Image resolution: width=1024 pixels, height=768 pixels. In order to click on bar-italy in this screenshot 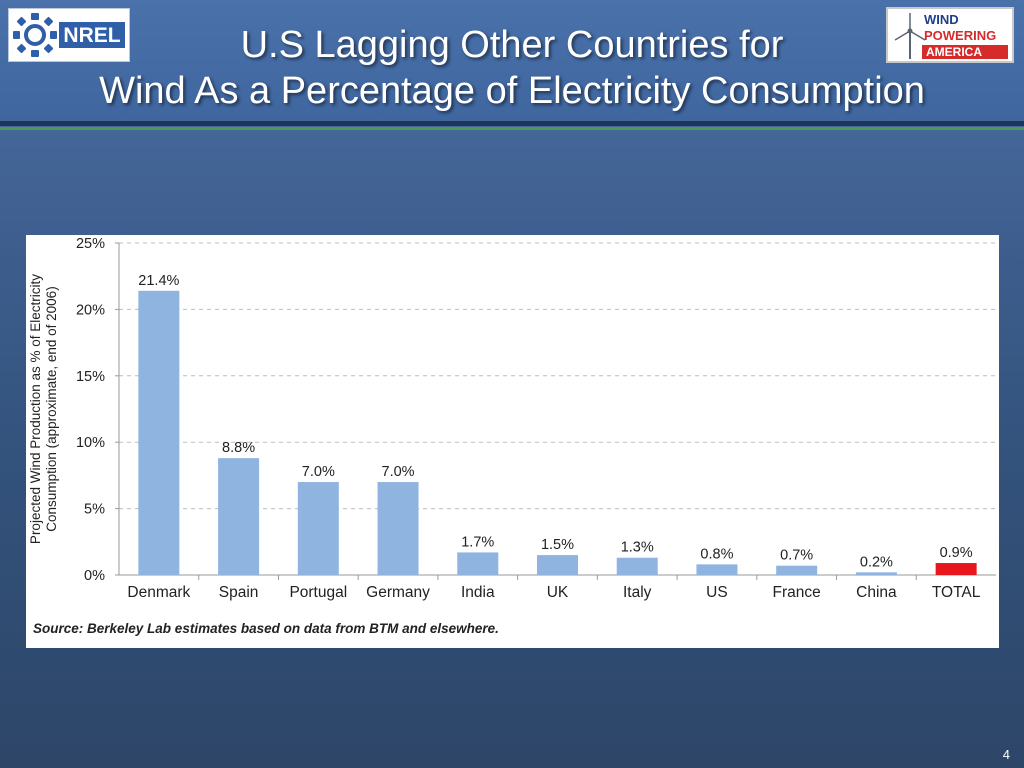, I will do `click(637, 566)`.